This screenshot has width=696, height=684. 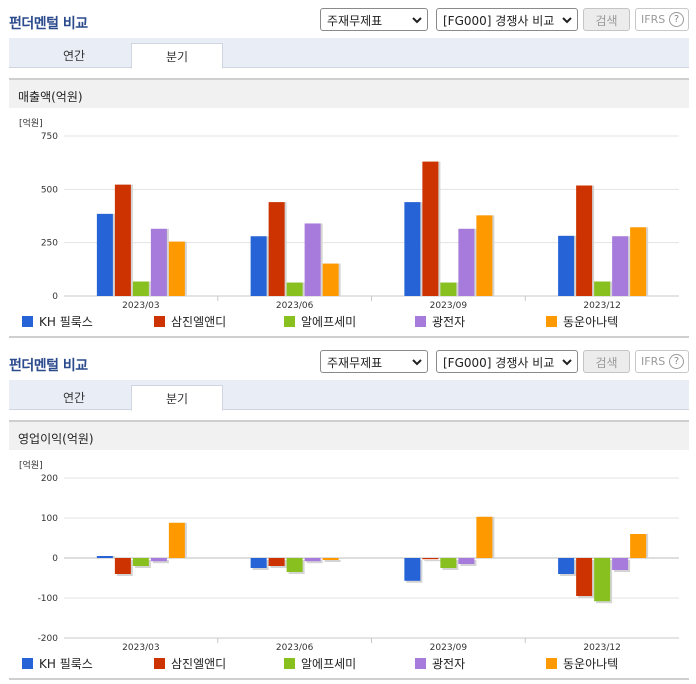 I want to click on y-tick-label: -200, so click(x=48, y=639).